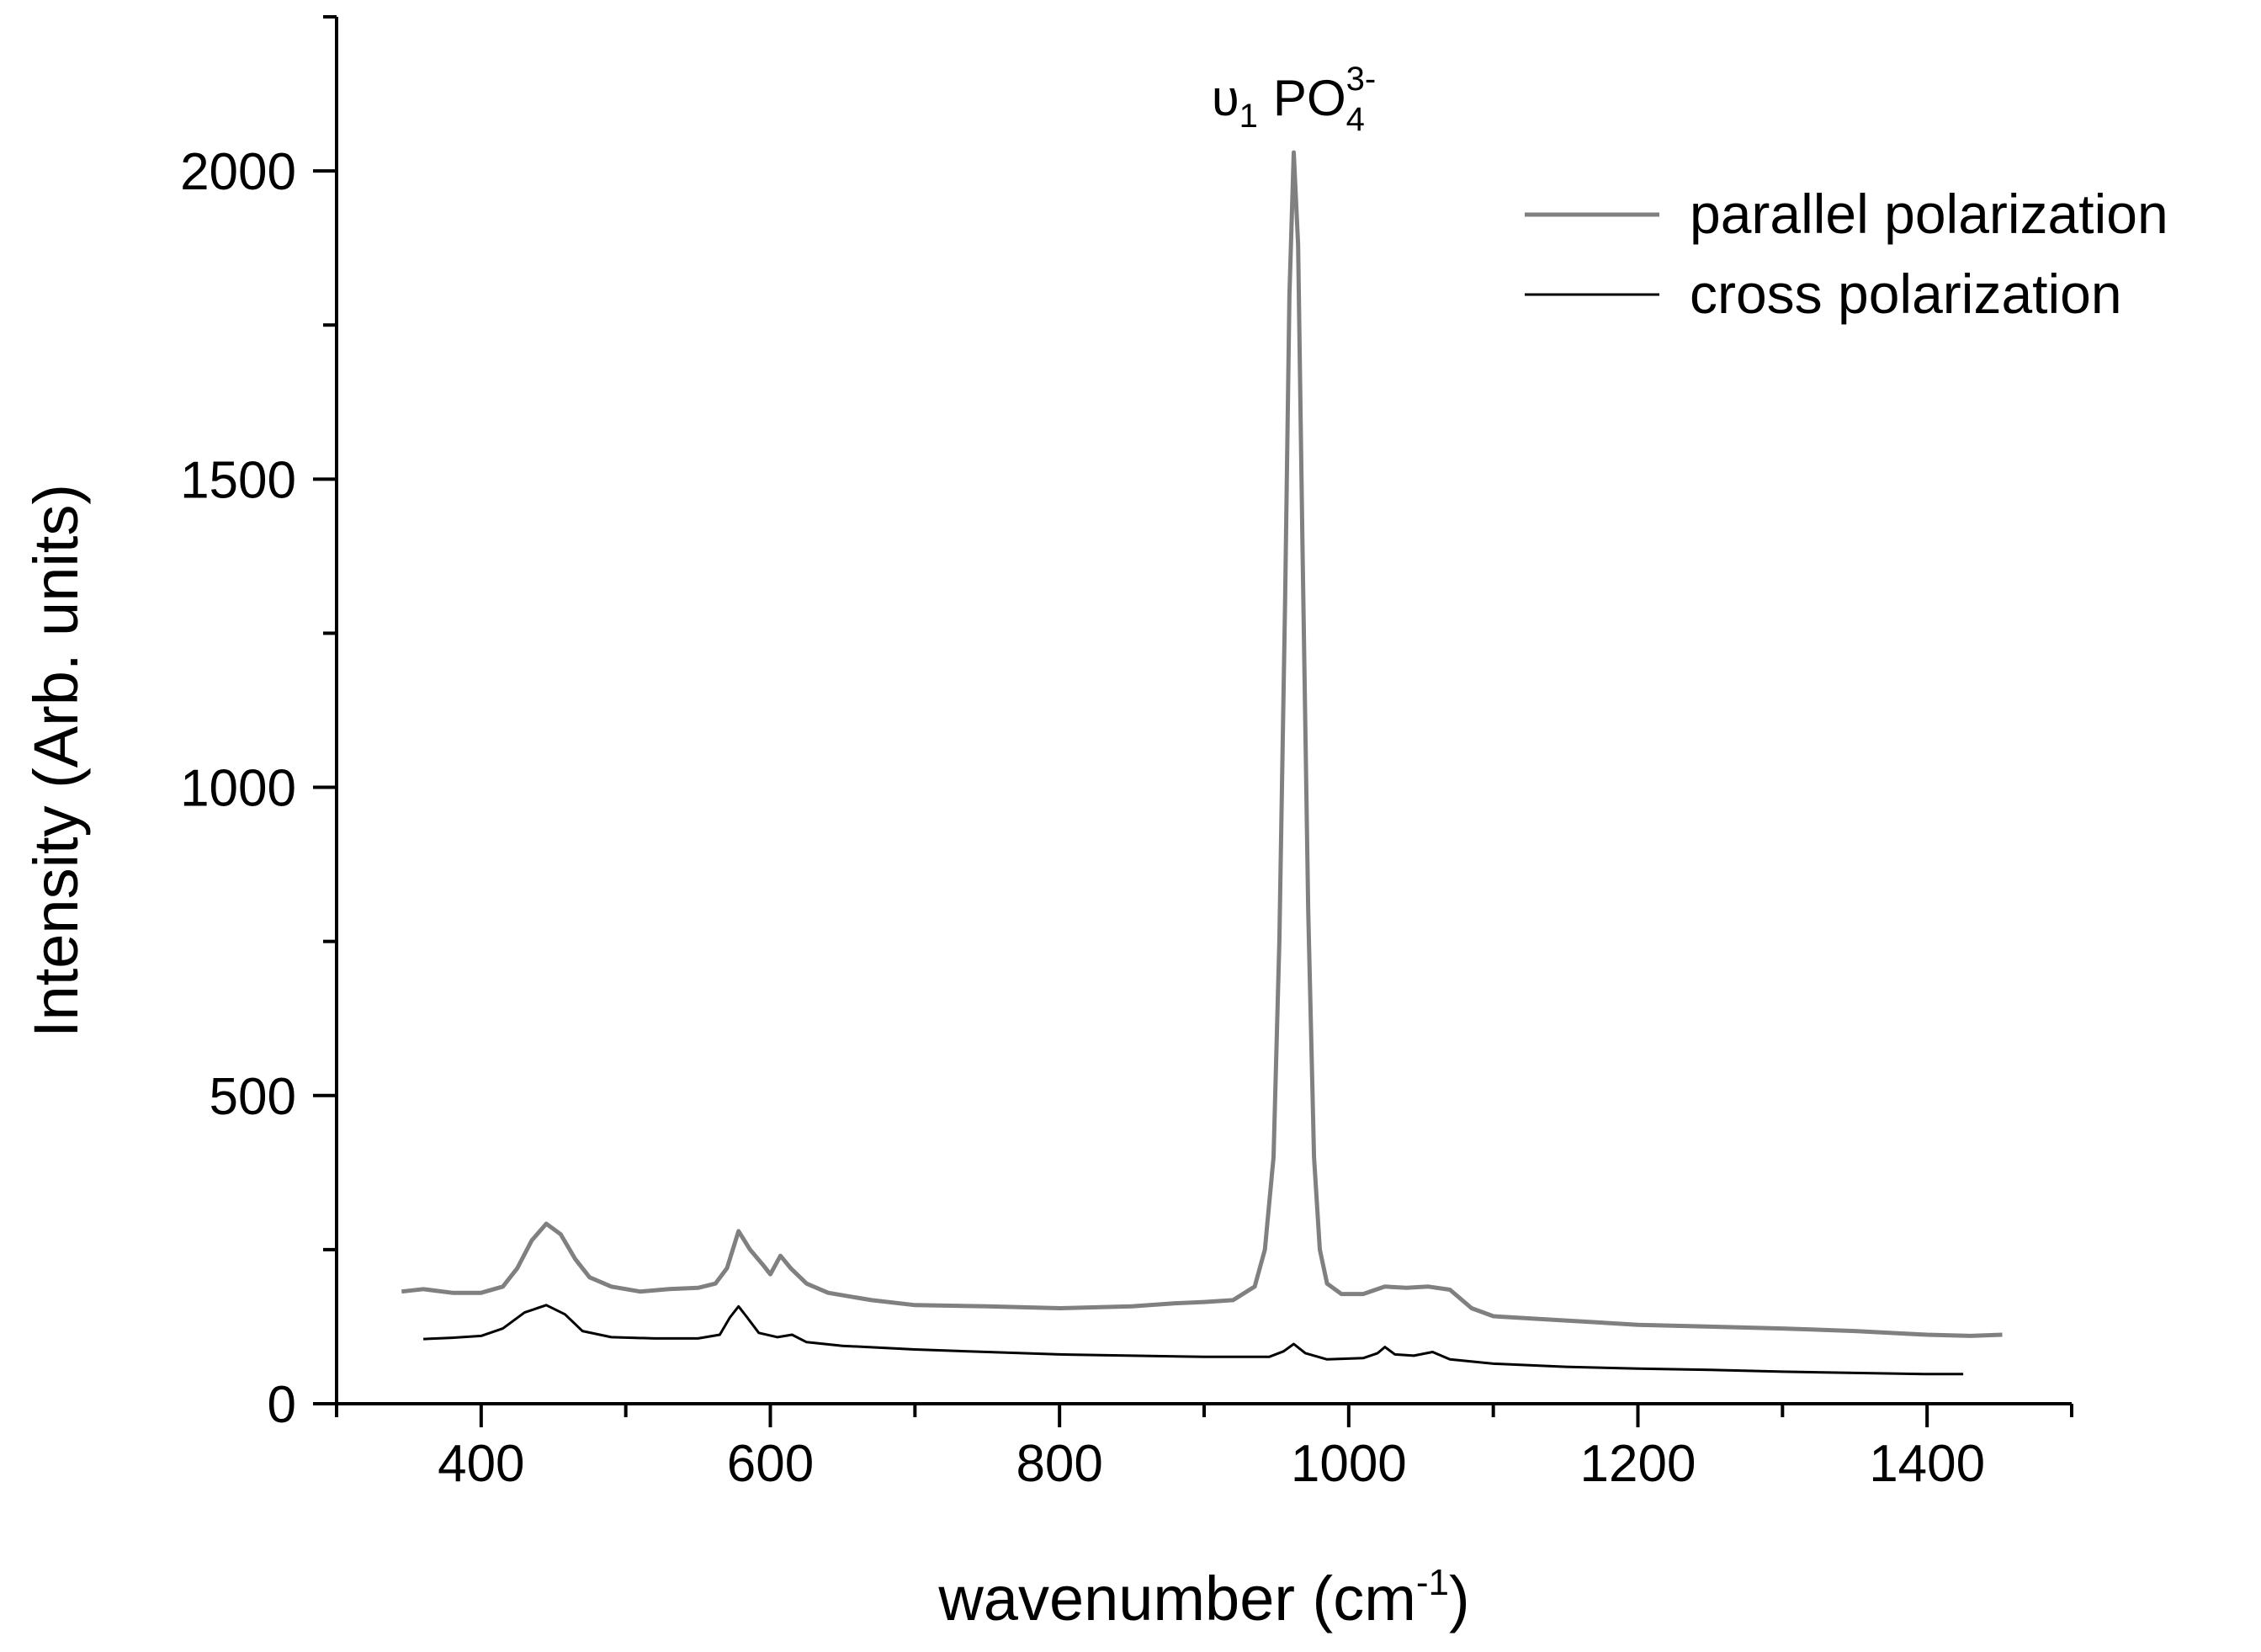  I want to click on x-tick-label: 600, so click(770, 1464).